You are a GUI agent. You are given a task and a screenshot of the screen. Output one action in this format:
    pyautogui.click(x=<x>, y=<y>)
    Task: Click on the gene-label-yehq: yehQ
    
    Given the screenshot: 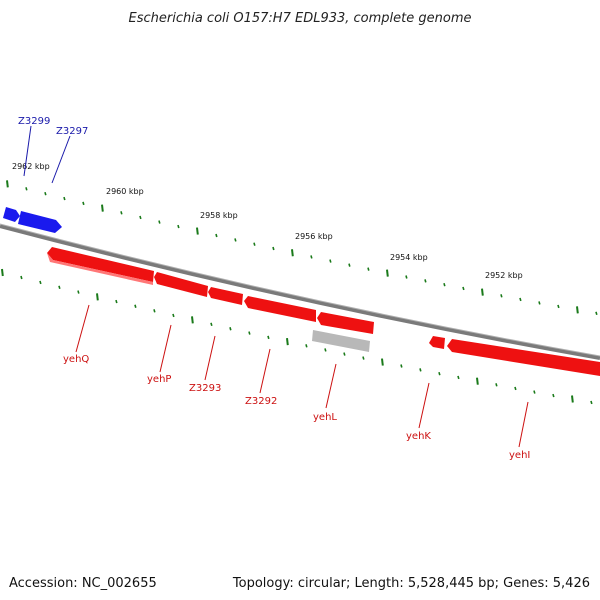 What is the action you would take?
    pyautogui.click(x=76, y=359)
    